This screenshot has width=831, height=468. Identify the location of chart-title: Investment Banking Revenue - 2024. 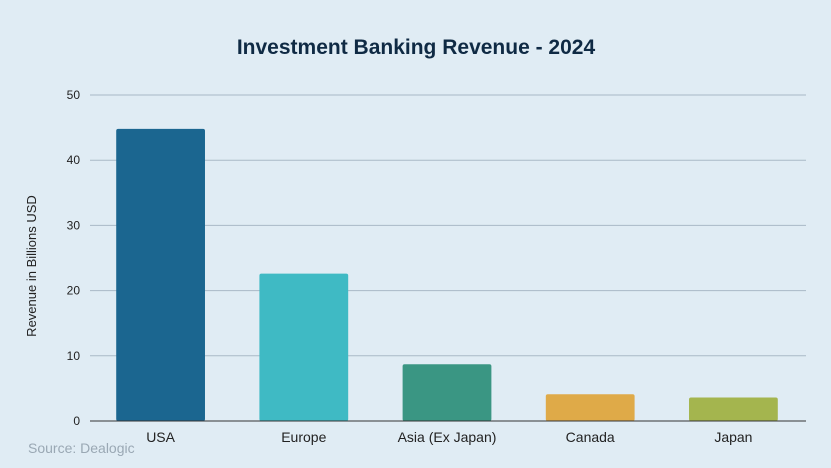
(416, 47).